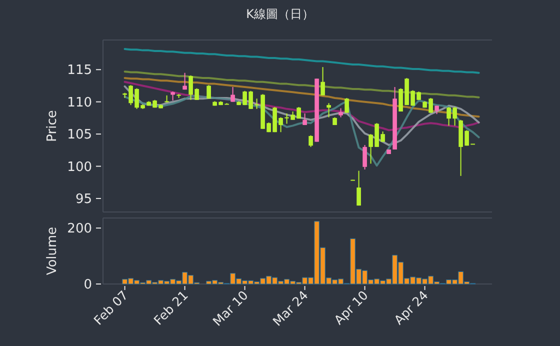  What do you see at coordinates (410, 307) in the screenshot?
I see `x-tick-label: Apr 24` at bounding box center [410, 307].